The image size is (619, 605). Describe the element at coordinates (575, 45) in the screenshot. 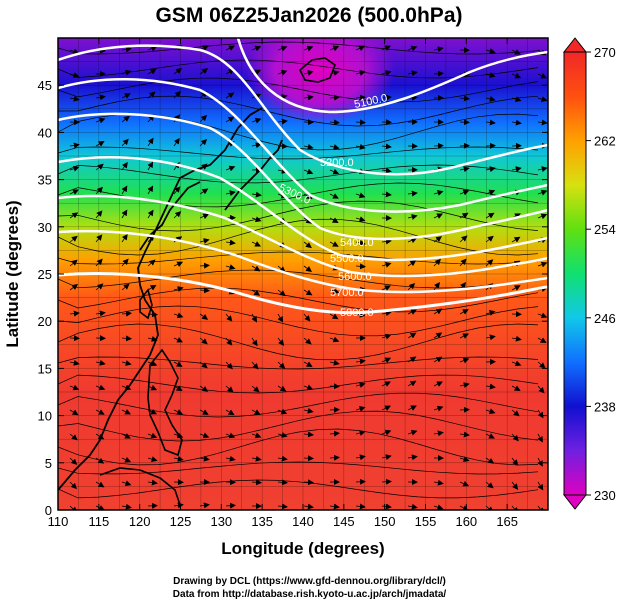

I see `colorbar-top-triangle` at that location.